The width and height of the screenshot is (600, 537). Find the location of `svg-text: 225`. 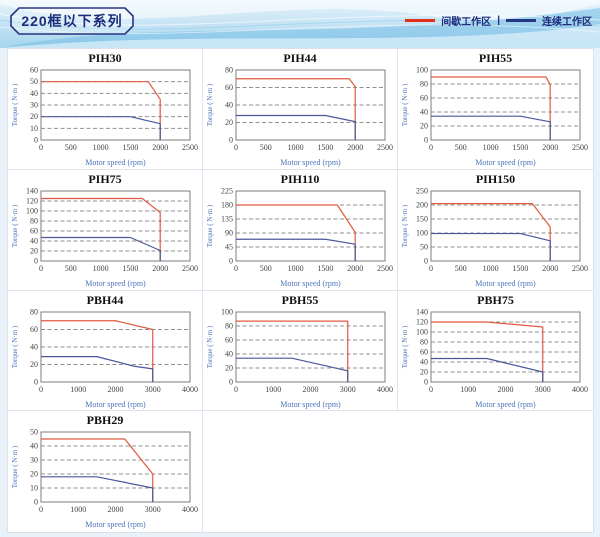

svg-text: 225 is located at coordinates (227, 190).